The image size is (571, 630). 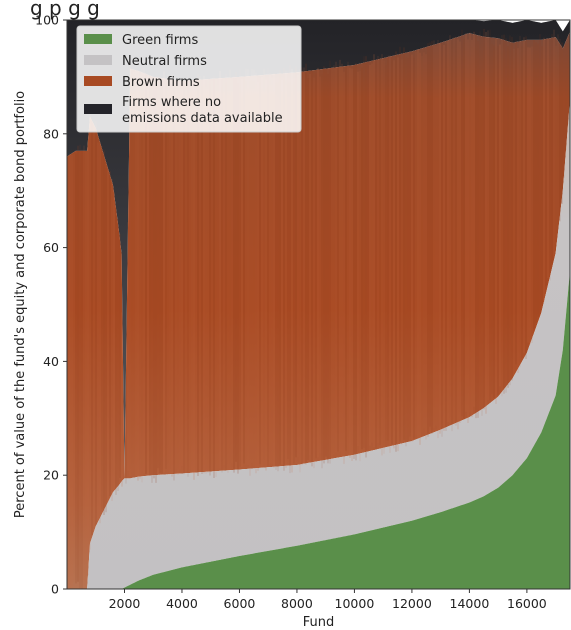 What do you see at coordinates (98, 60) in the screenshot?
I see `legend-swatch-neutral` at bounding box center [98, 60].